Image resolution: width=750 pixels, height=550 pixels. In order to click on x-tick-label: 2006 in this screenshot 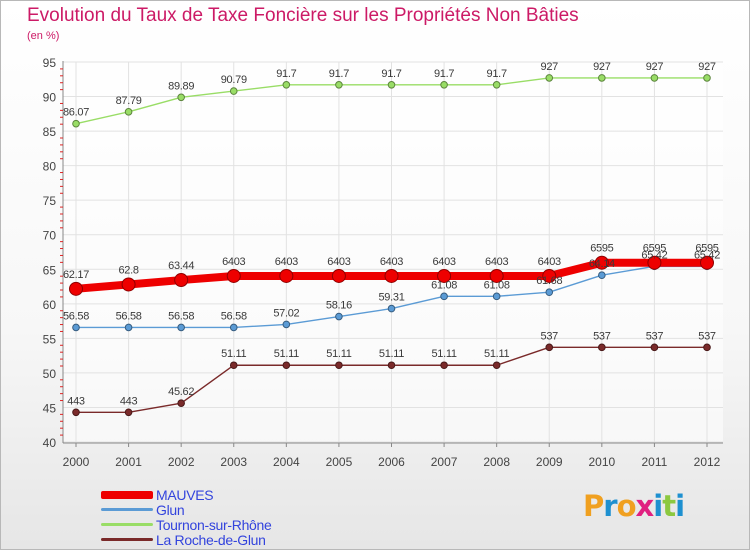, I will do `click(391, 462)`.